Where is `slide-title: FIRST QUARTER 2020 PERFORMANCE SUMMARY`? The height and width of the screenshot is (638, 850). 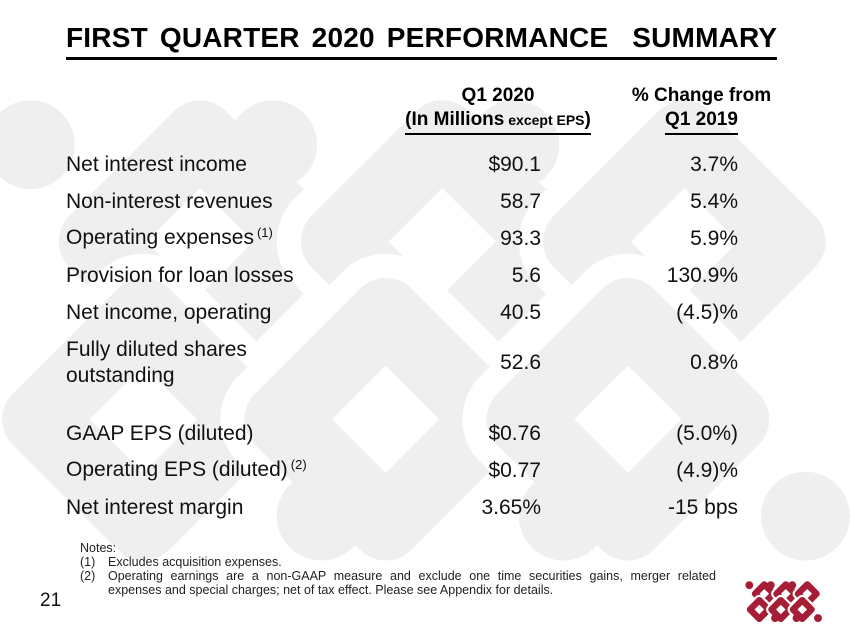
slide-title: FIRST QUARTER 2020 PERFORMANCE SUMMARY is located at coordinates (422, 41).